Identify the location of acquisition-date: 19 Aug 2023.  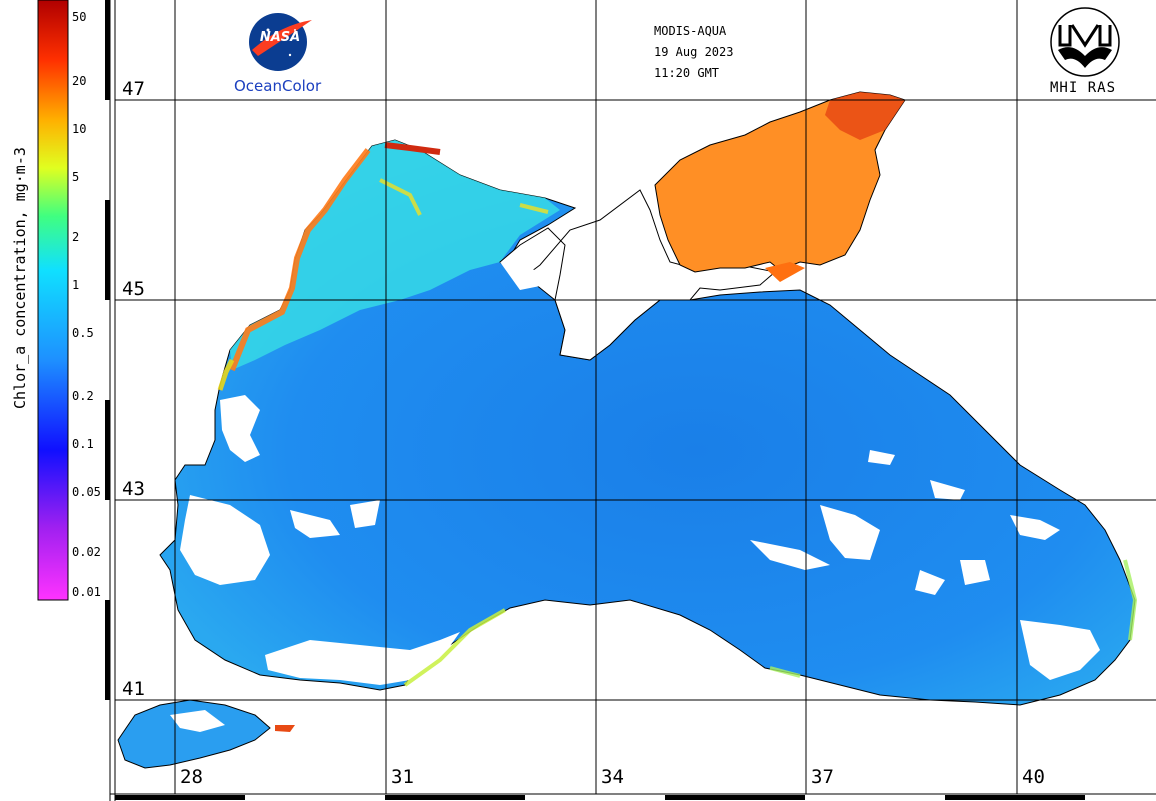
(694, 52).